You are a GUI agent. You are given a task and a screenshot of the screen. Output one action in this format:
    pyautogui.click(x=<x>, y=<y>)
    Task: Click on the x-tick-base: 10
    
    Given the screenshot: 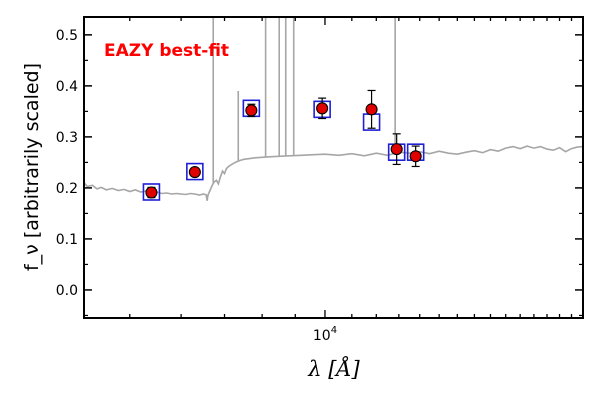 What is the action you would take?
    pyautogui.click(x=322, y=336)
    